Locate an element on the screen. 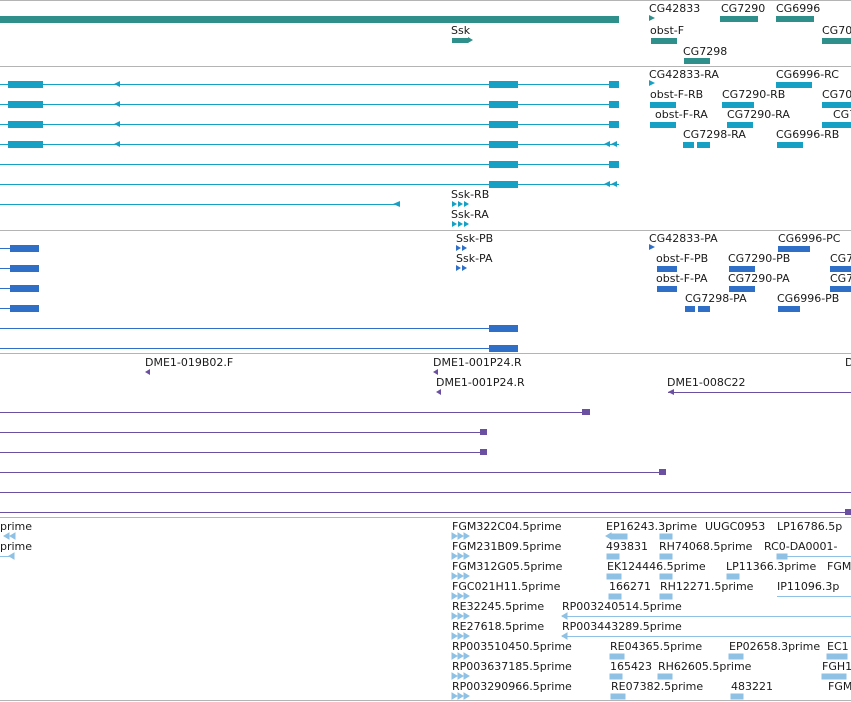 This screenshot has width=851, height=702. est-label: 483221 is located at coordinates (752, 686).